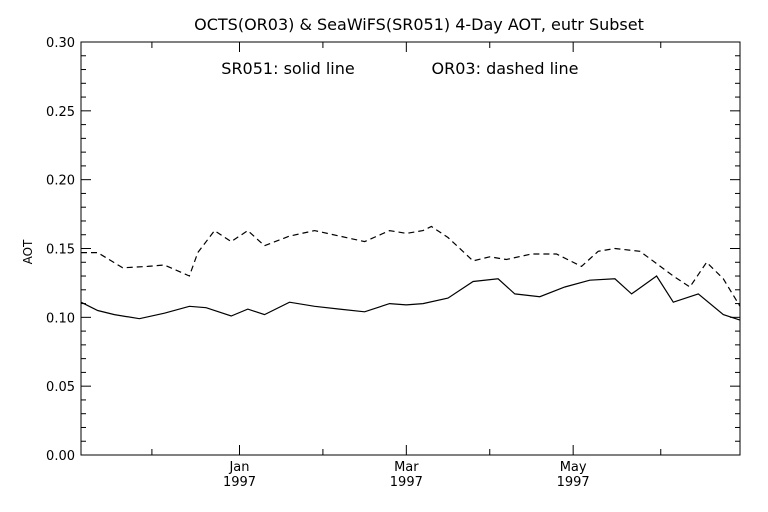  Describe the element at coordinates (410, 298) in the screenshot. I see `series-line-sr051` at that location.